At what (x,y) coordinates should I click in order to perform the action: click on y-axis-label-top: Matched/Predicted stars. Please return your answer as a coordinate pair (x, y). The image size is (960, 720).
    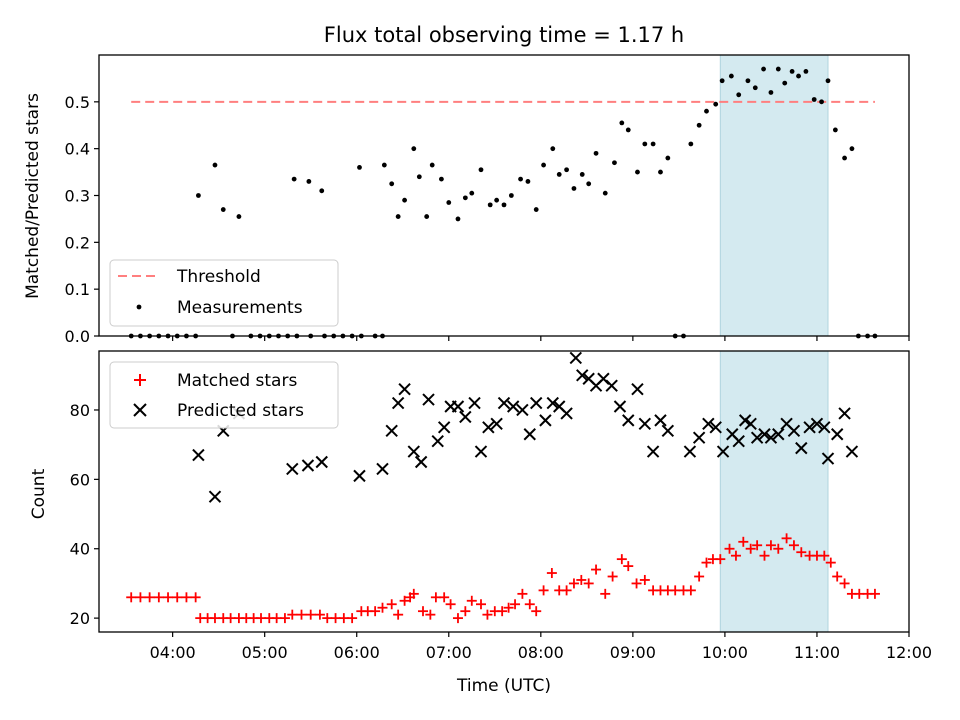
    Looking at the image, I should click on (33, 196).